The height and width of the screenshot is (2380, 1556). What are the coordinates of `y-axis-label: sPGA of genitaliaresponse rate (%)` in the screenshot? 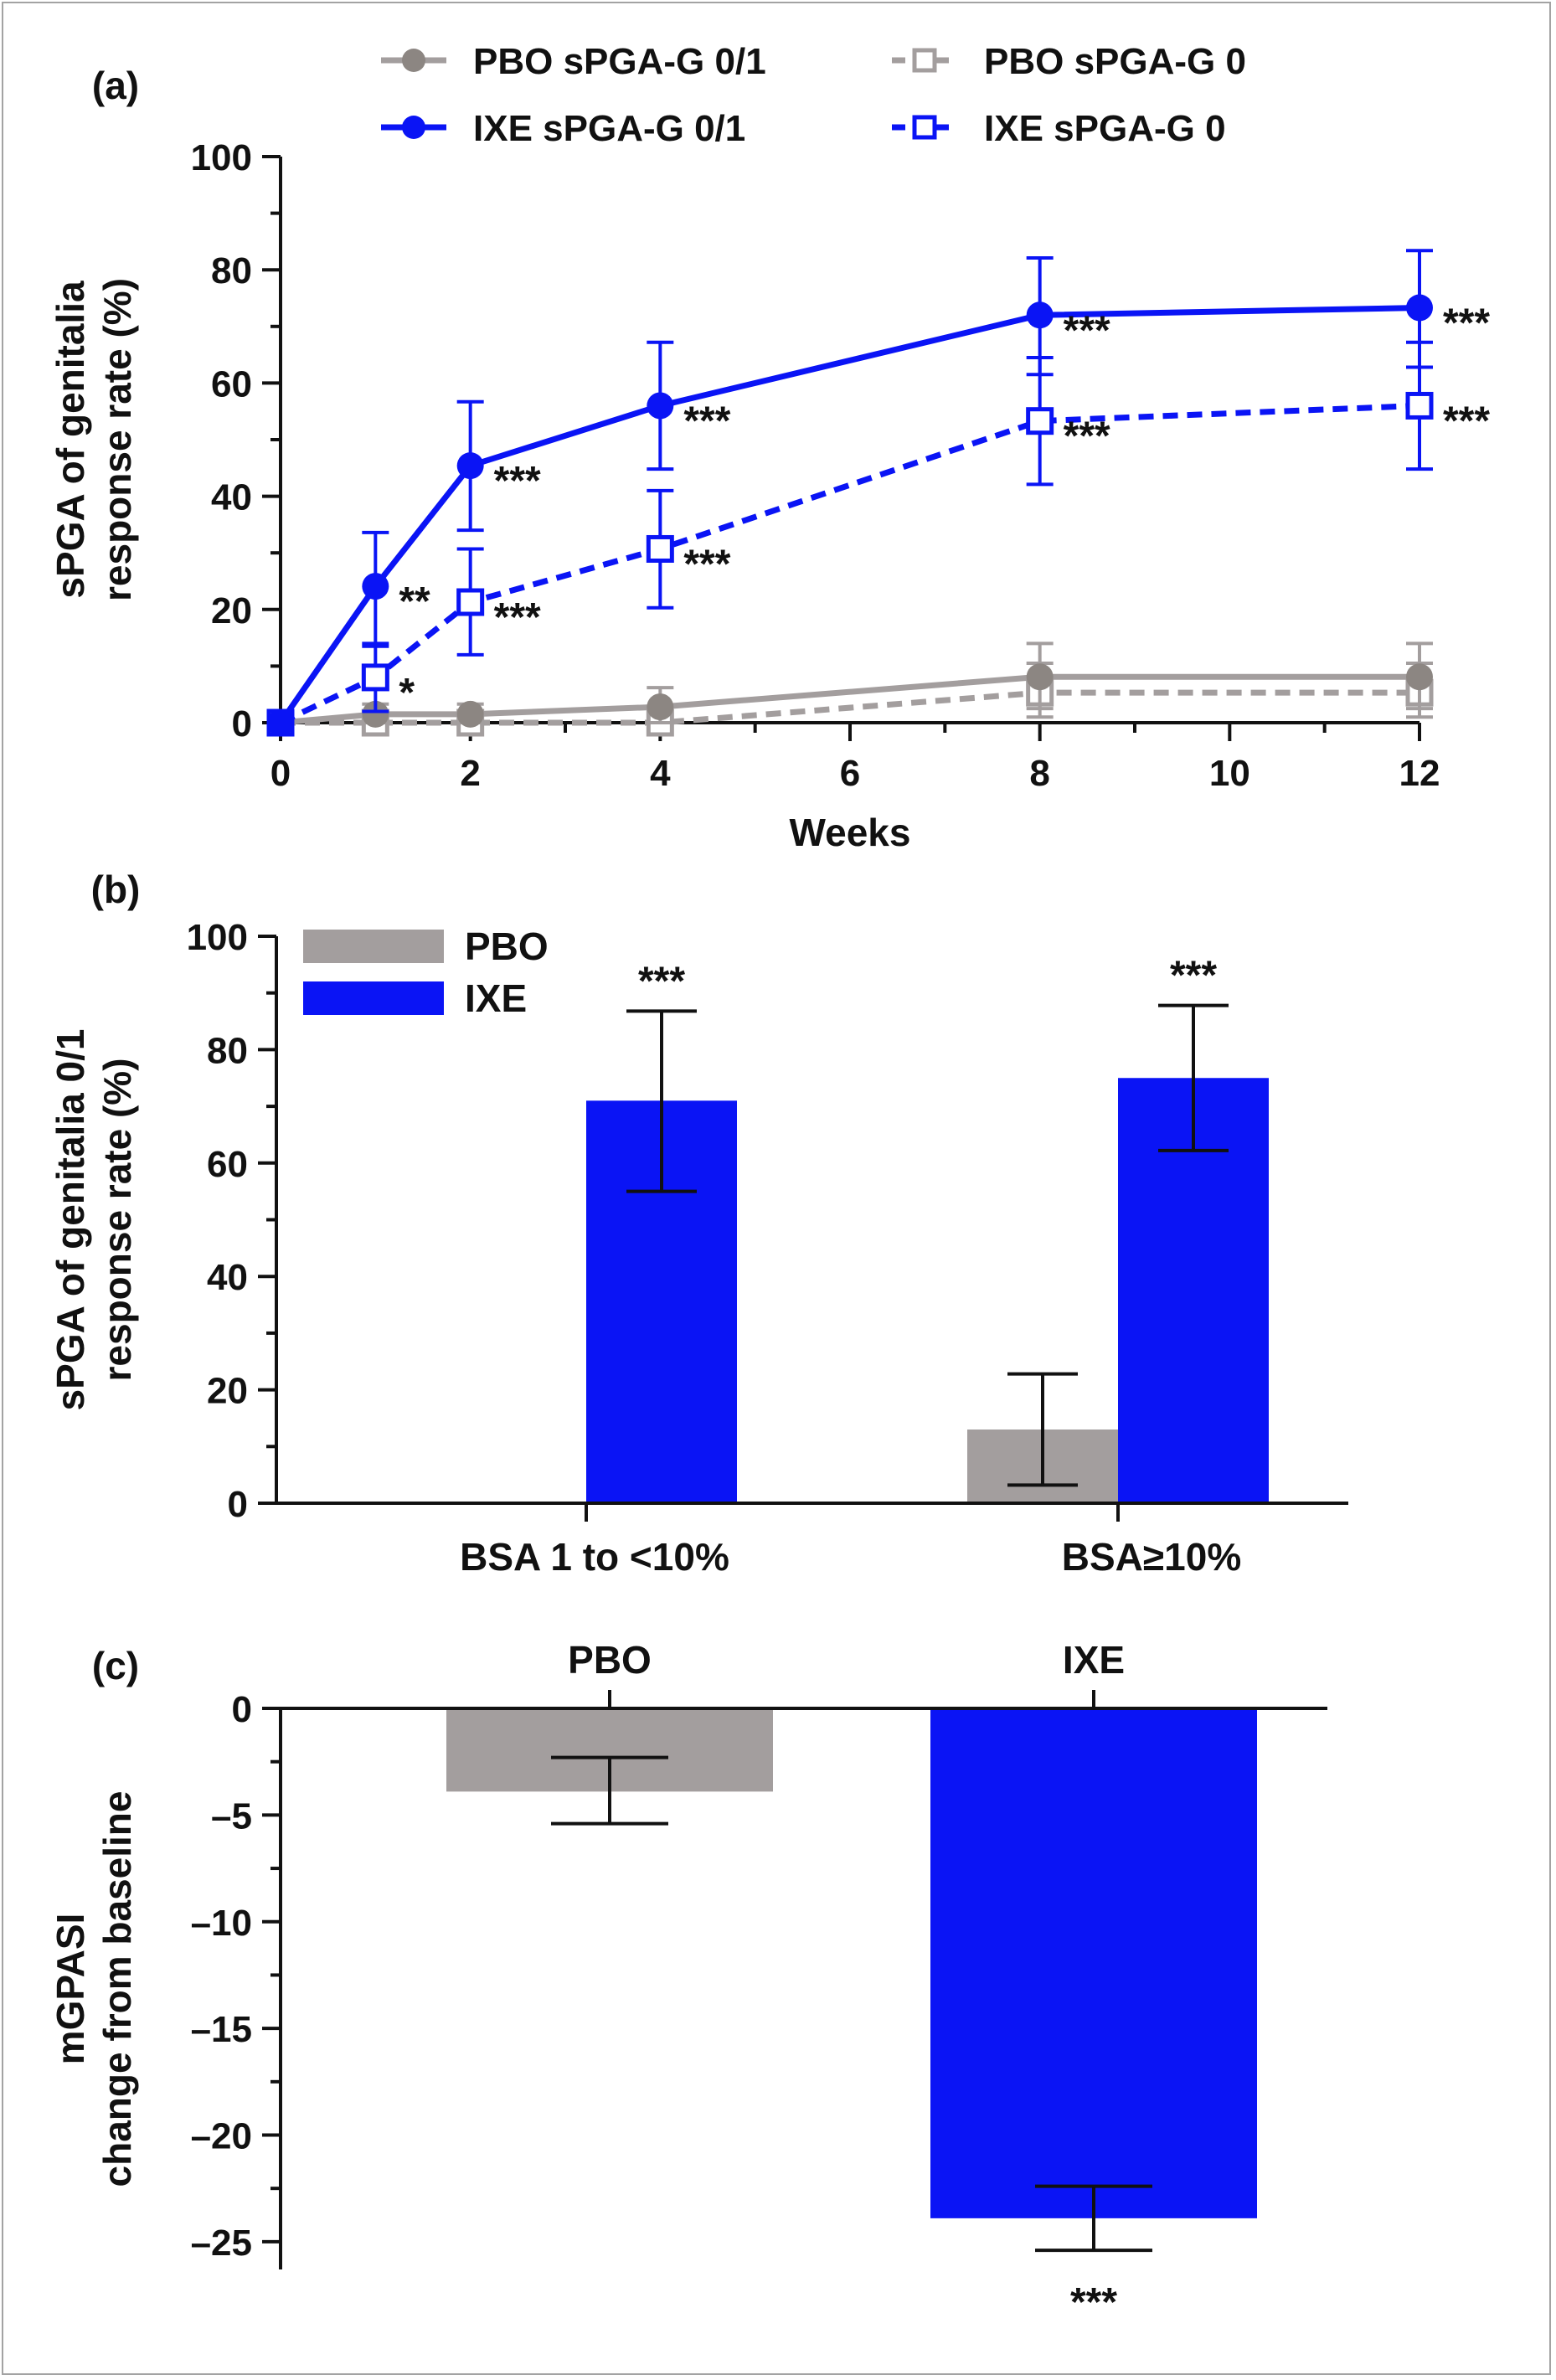 It's located at (94, 439).